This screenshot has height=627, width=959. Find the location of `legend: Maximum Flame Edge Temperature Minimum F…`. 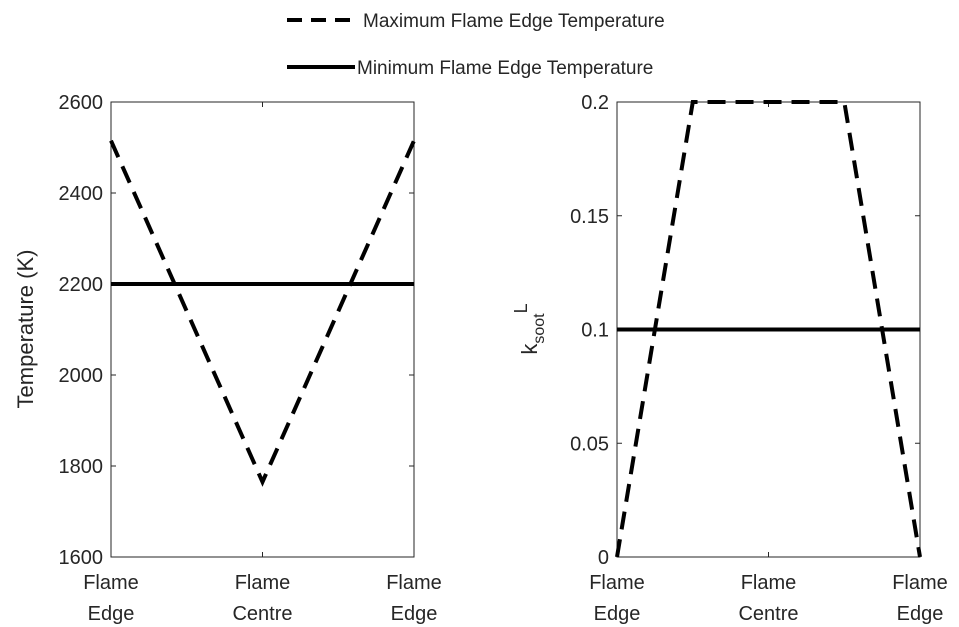

legend: Maximum Flame Edge Temperature Minimum F… is located at coordinates (476, 45).